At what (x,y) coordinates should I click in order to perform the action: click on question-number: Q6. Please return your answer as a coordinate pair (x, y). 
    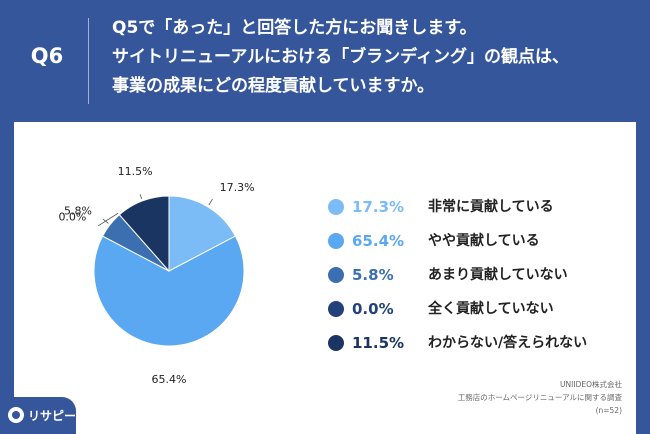
    Looking at the image, I should click on (47, 56).